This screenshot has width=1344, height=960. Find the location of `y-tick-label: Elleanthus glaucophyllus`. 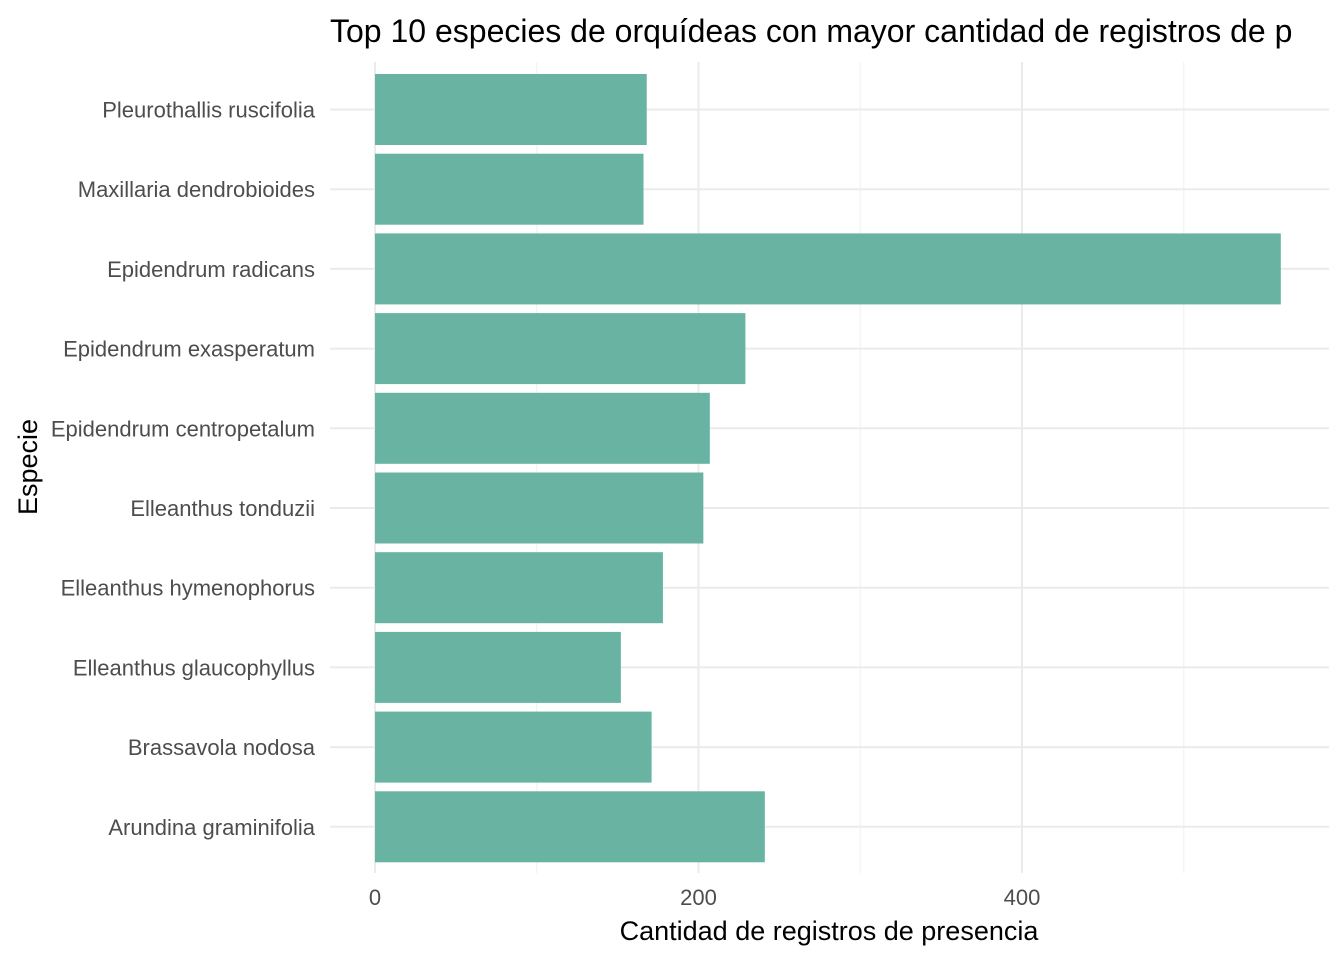

y-tick-label: Elleanthus glaucophyllus is located at coordinates (194, 667).